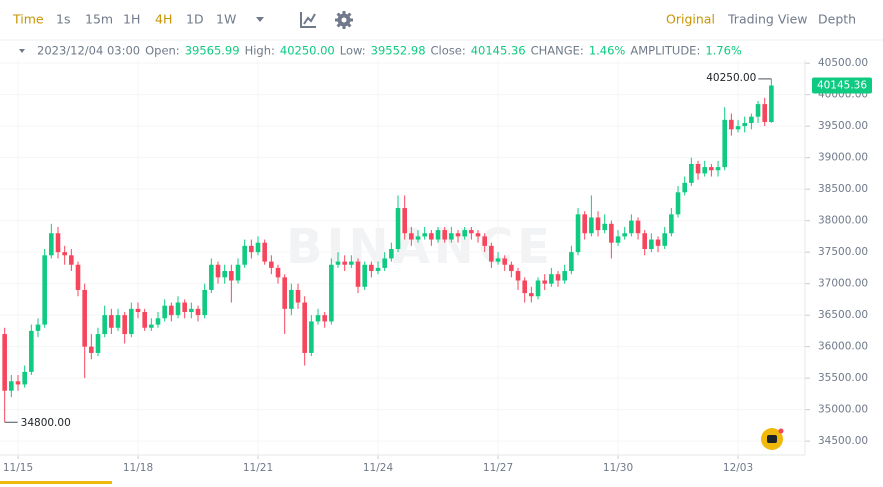  What do you see at coordinates (618, 468) in the screenshot?
I see `x-tick-label: 11/30` at bounding box center [618, 468].